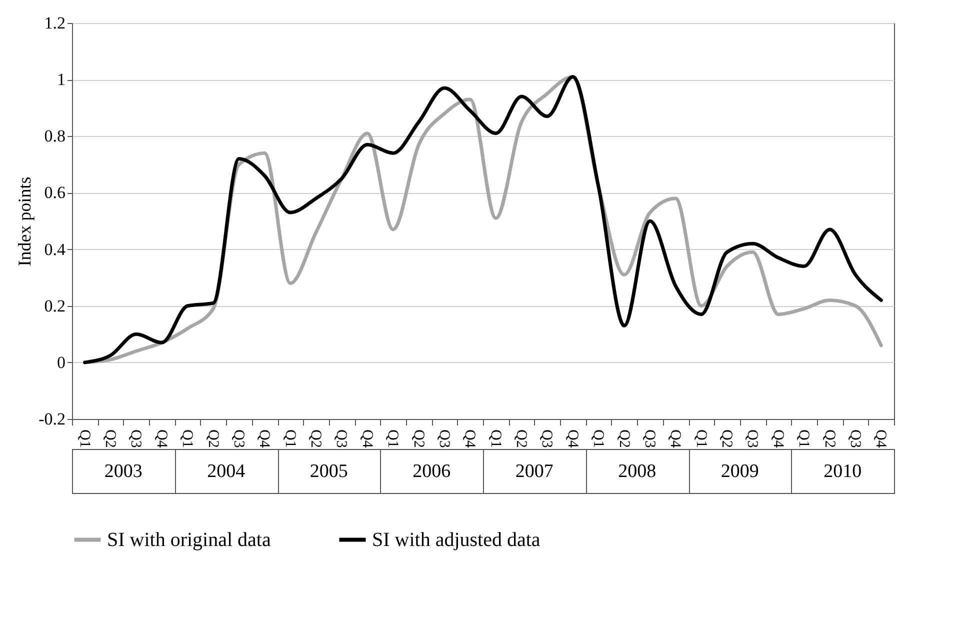  Describe the element at coordinates (329, 471) in the screenshot. I see `text: 2005` at that location.